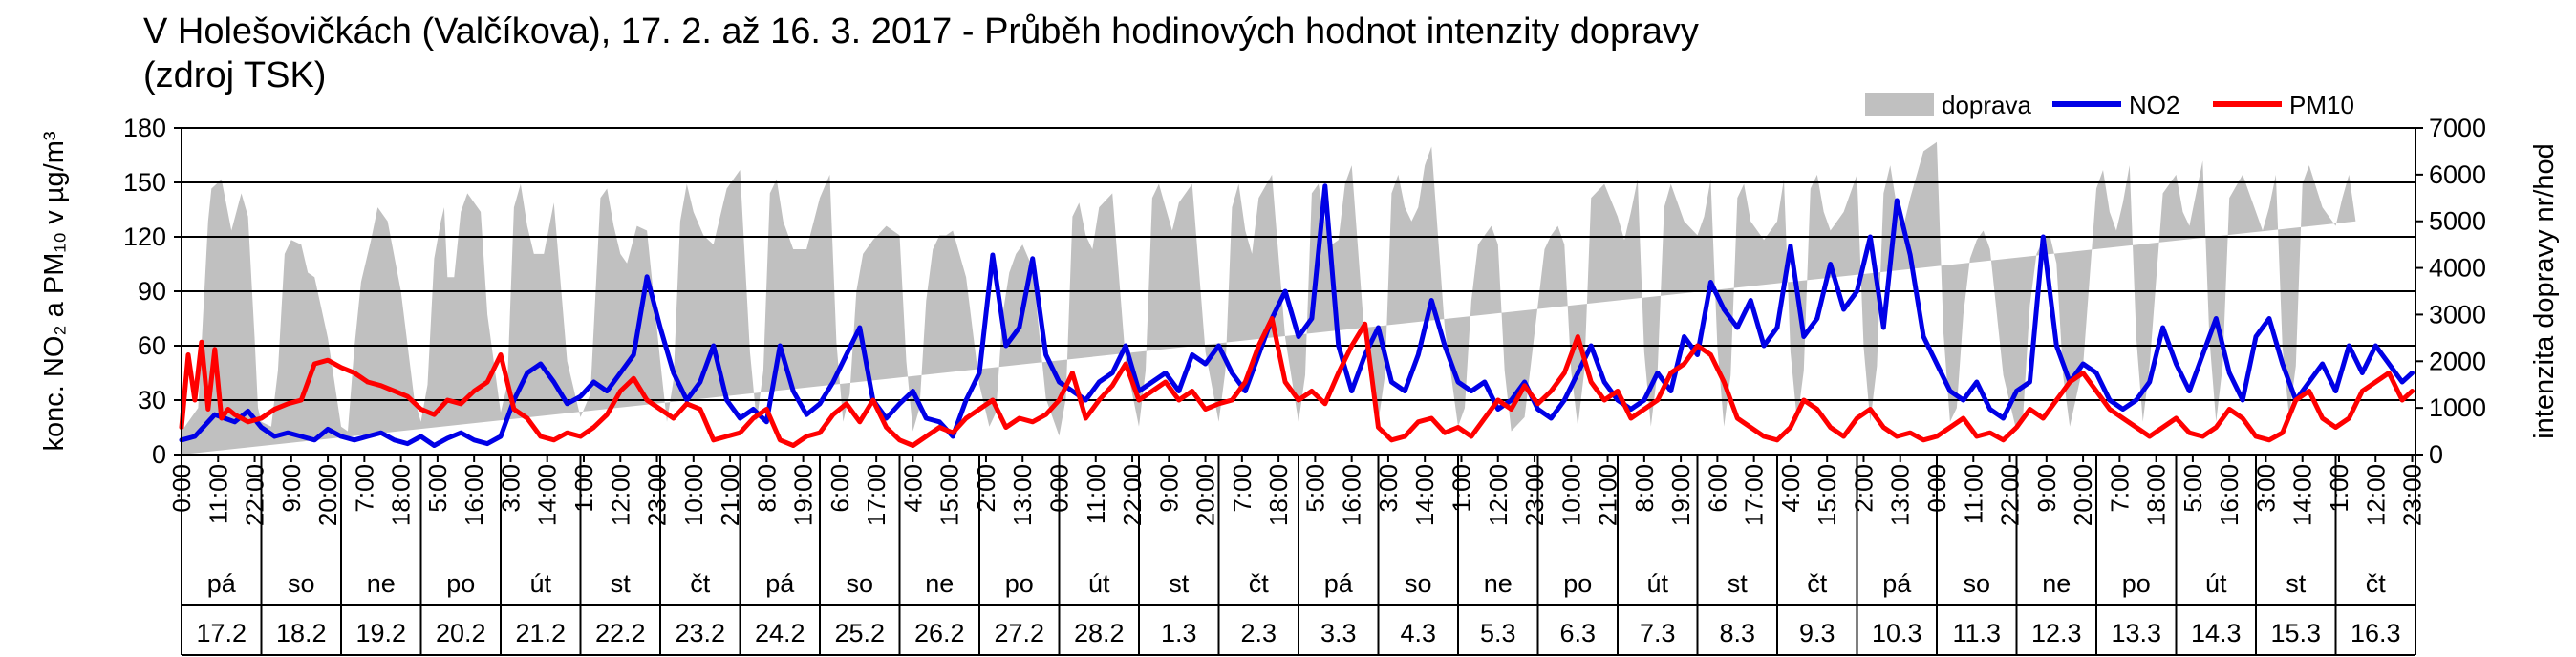 This screenshot has height=657, width=2576. What do you see at coordinates (1314, 488) in the screenshot?
I see `x-time-tick-label: 5:00` at bounding box center [1314, 488].